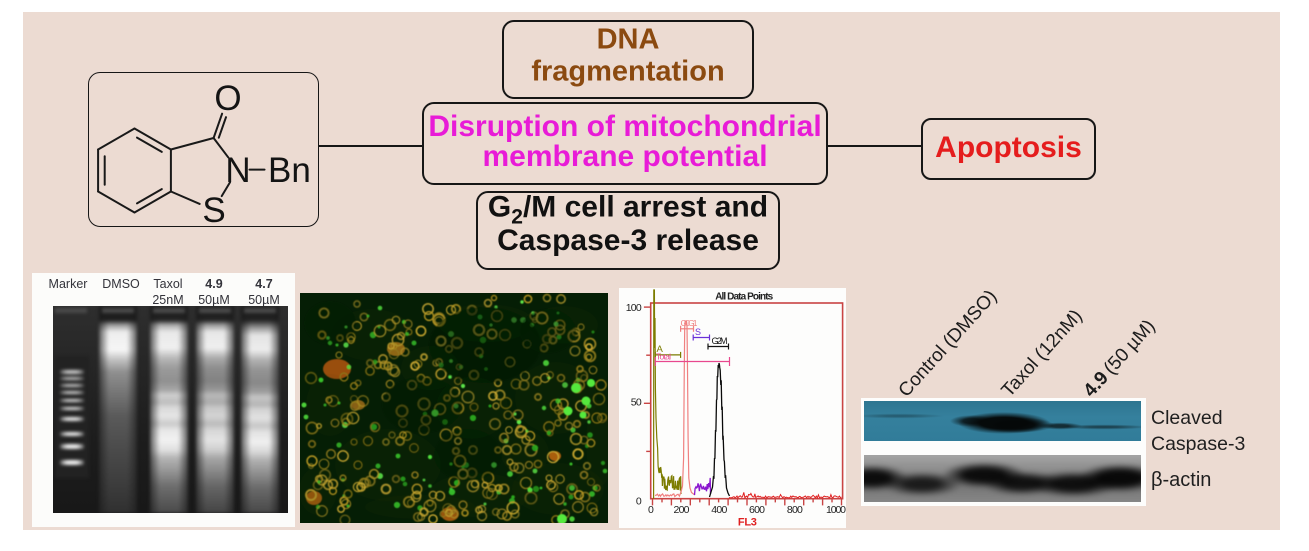 Image resolution: width=1309 pixels, height=551 pixels. What do you see at coordinates (795, 510) in the screenshot?
I see `svg-text: 800` at bounding box center [795, 510].